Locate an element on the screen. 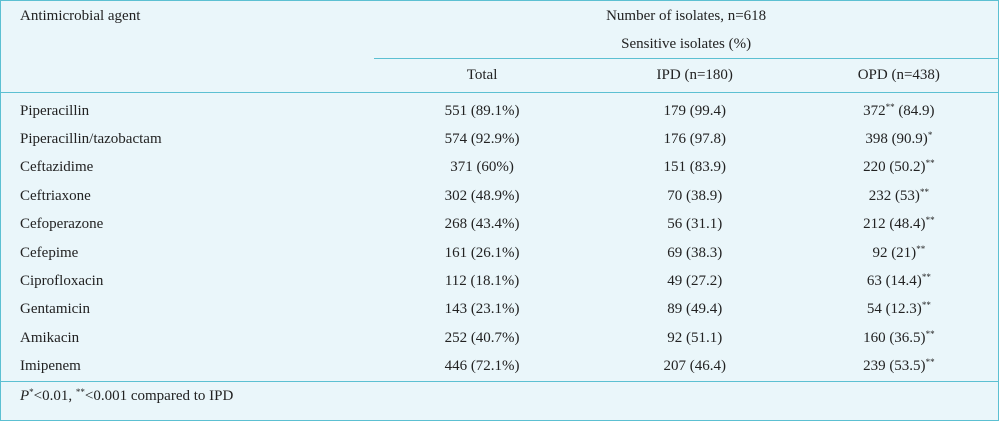  opd-cell: 63 (14.4)** is located at coordinates (899, 281).